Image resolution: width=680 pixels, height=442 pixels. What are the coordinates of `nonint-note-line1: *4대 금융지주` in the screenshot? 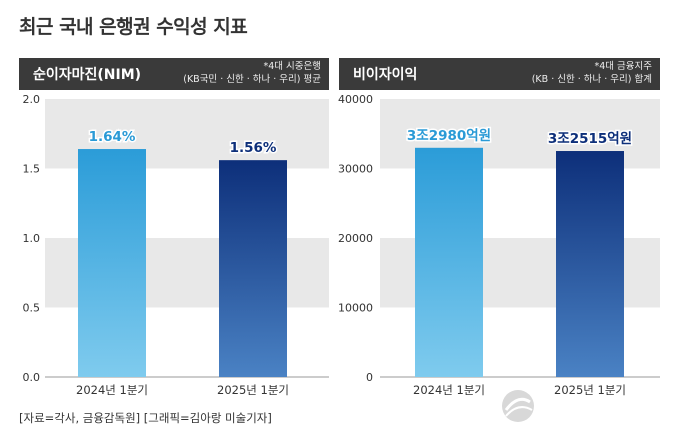 It's located at (623, 66).